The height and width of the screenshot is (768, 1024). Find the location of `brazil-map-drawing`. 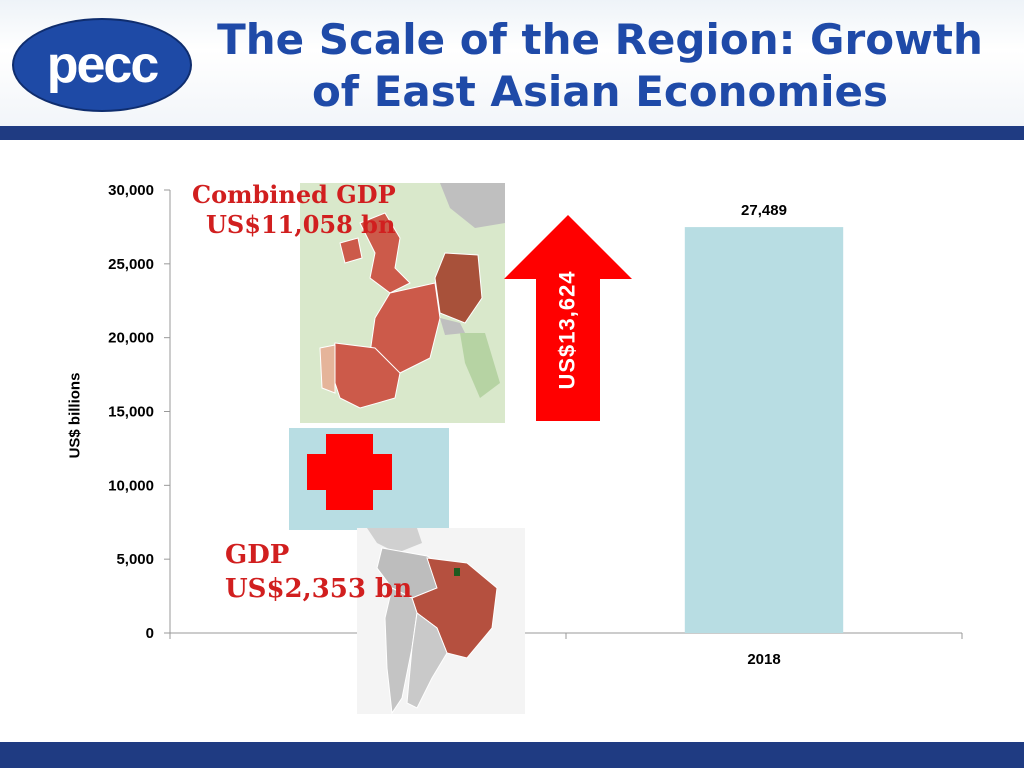

brazil-map-drawing is located at coordinates (441, 621).